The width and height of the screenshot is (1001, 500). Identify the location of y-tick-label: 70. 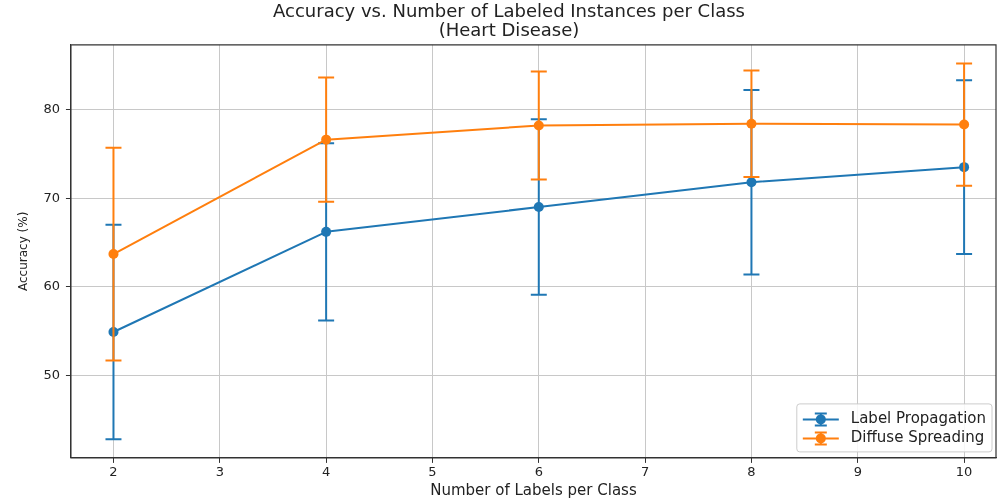
(51, 197).